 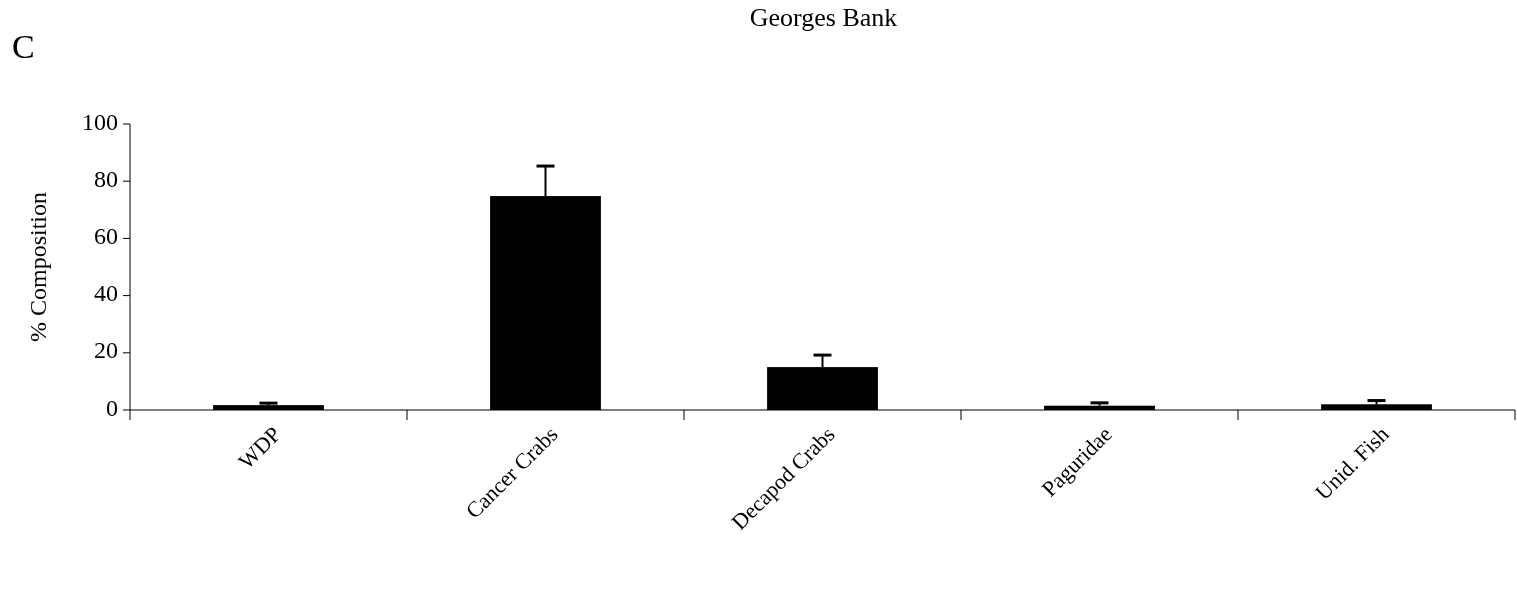 What do you see at coordinates (37, 267) in the screenshot?
I see `y-axis-title: % Composition` at bounding box center [37, 267].